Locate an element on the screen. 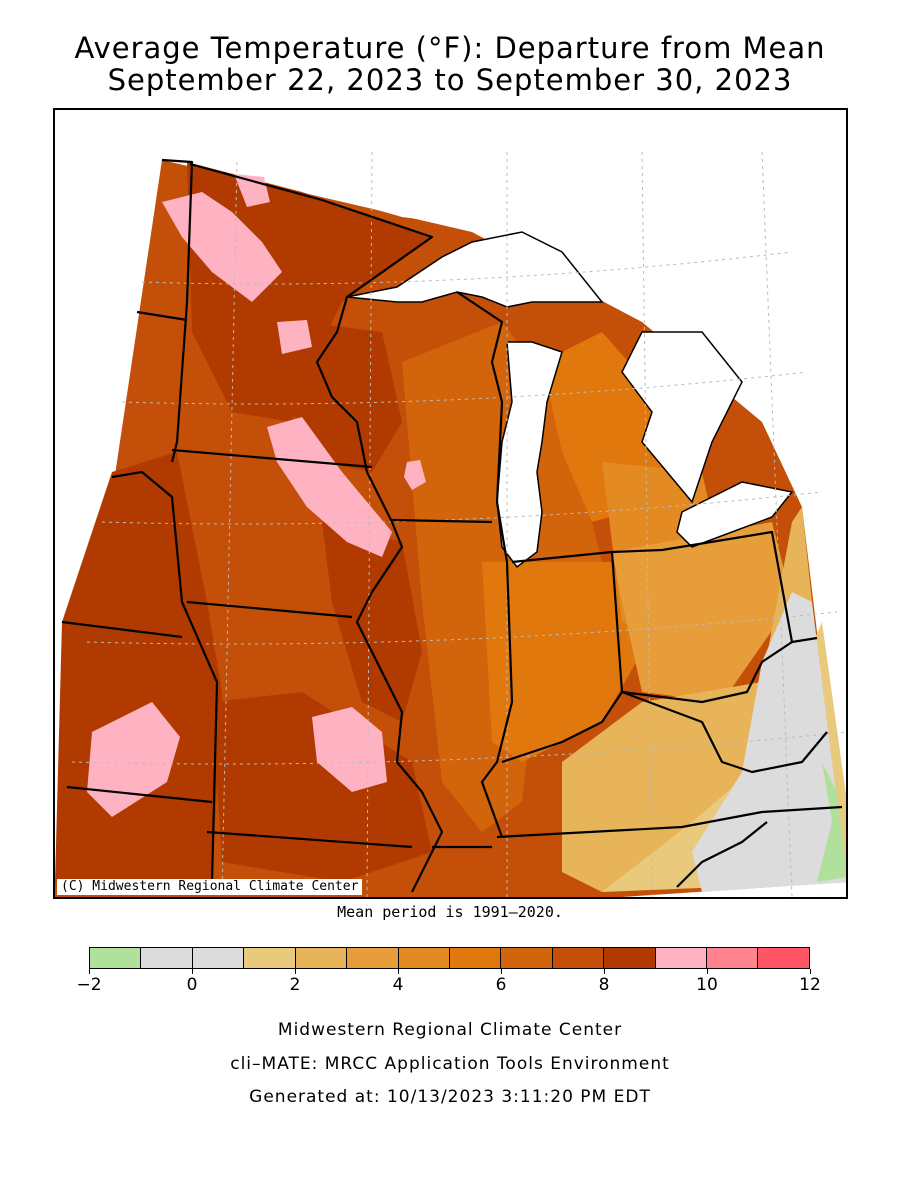 The image size is (900, 1200). lake-erie is located at coordinates (735, 514).